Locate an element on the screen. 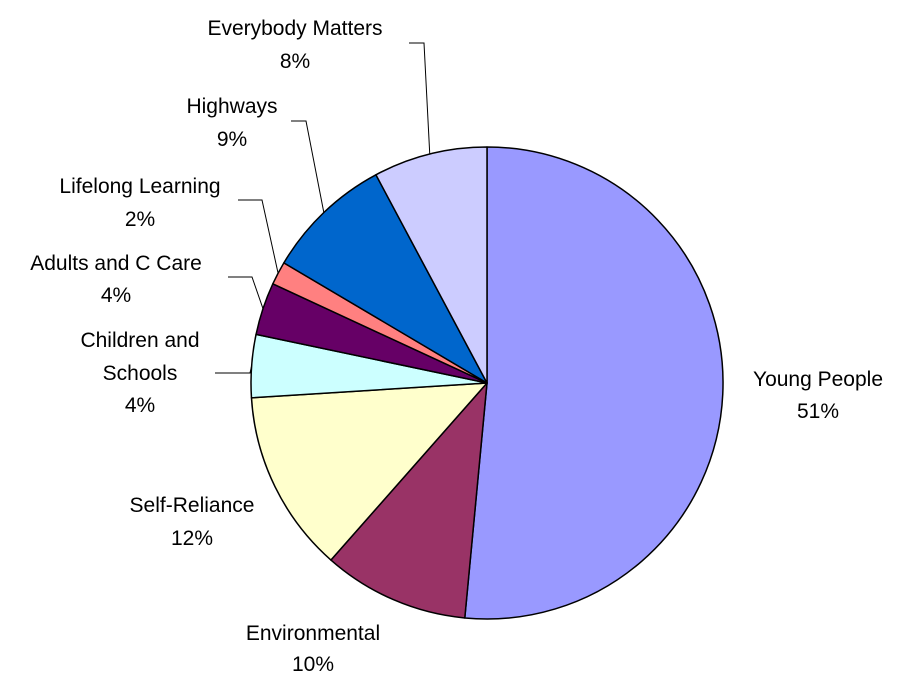 Image resolution: width=901 pixels, height=673 pixels. label-children-and-schools-line1: Children and is located at coordinates (139, 340).